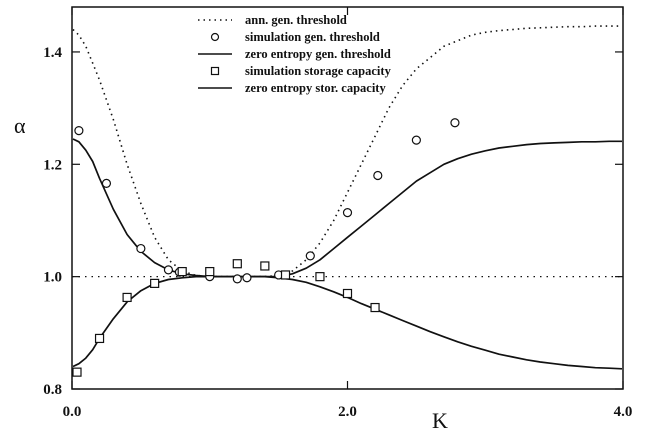 The width and height of the screenshot is (651, 434). What do you see at coordinates (318, 71) in the screenshot?
I see `legend-label: simulation storage capacity` at bounding box center [318, 71].